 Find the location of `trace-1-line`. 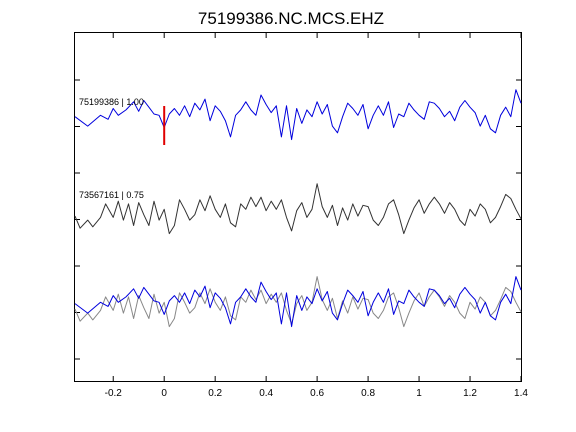

trace-1-line is located at coordinates (298, 115).